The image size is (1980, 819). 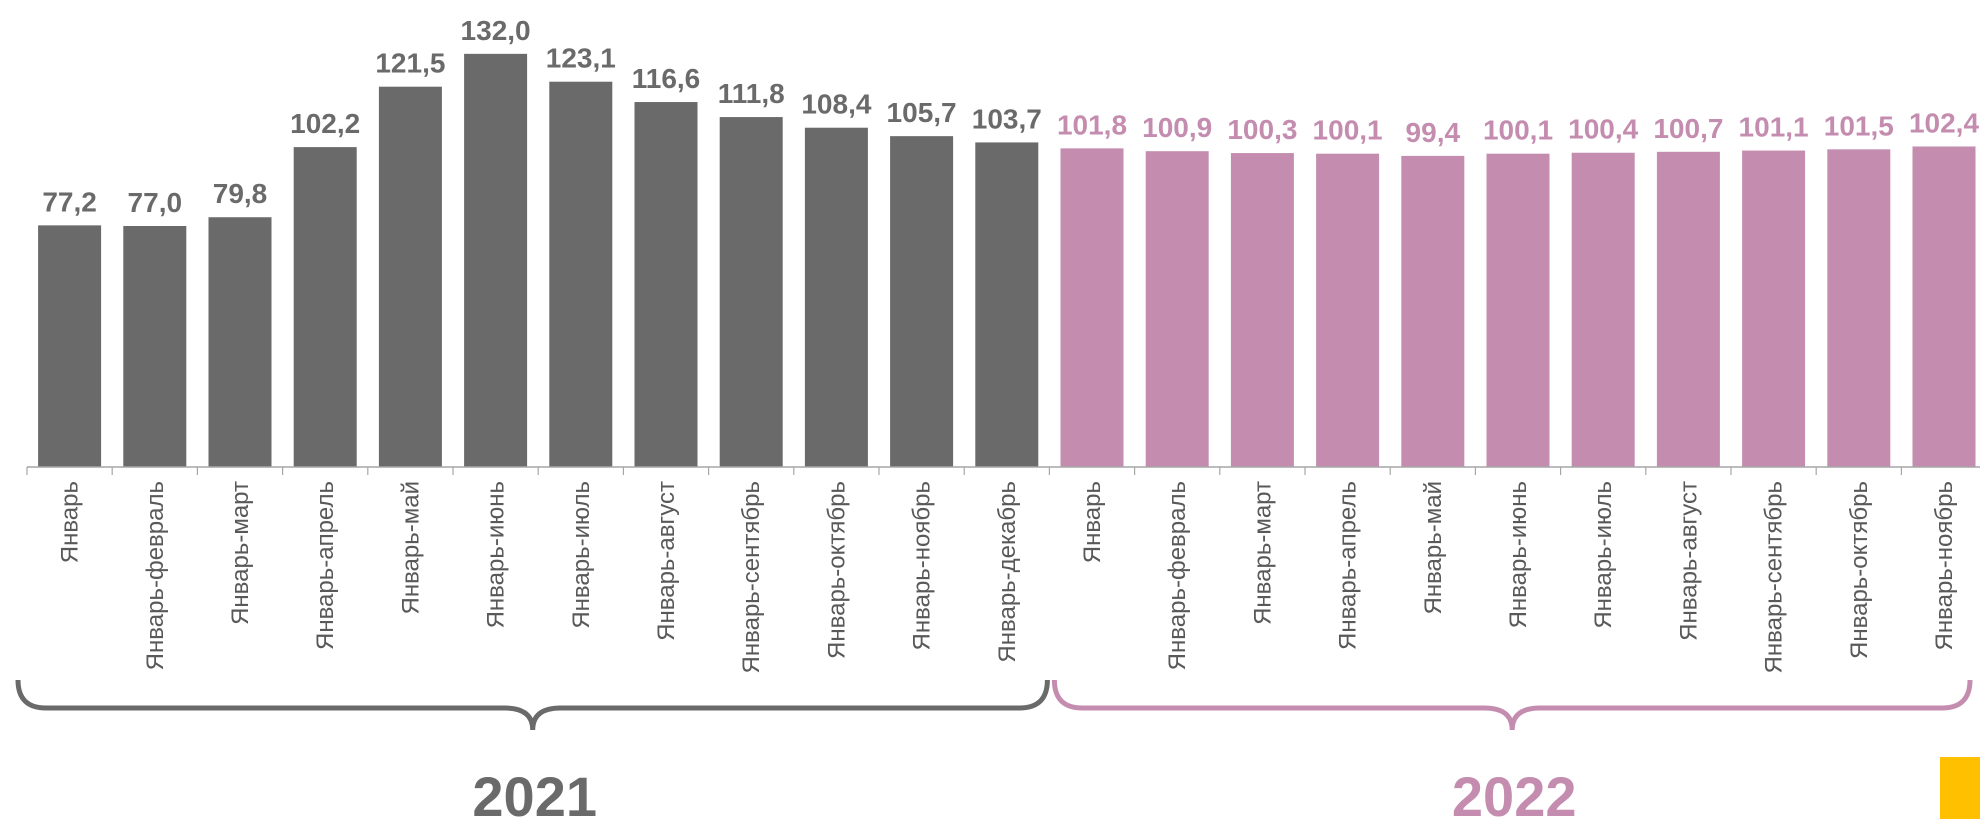 I want to click on category-label-2022-6: Январь-июнь, so click(x=1518, y=554).